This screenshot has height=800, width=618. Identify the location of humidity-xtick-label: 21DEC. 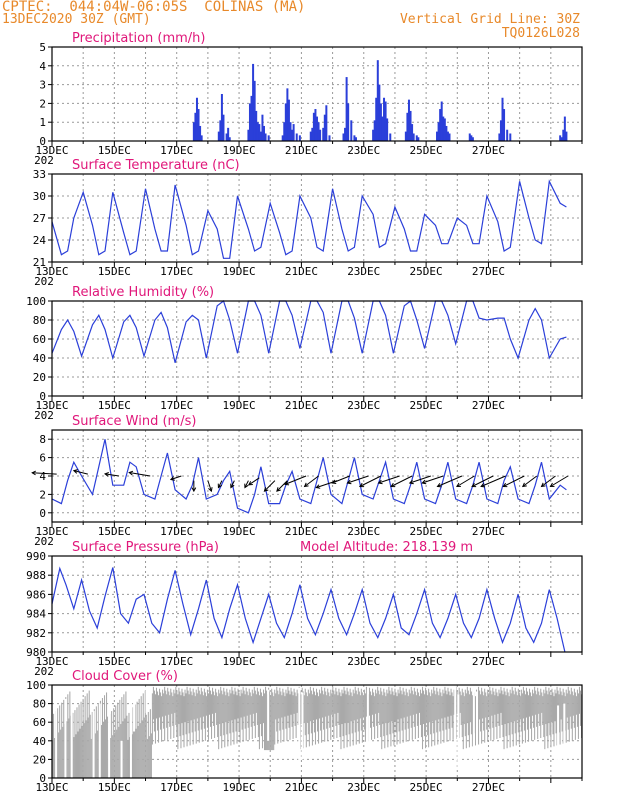
(301, 405).